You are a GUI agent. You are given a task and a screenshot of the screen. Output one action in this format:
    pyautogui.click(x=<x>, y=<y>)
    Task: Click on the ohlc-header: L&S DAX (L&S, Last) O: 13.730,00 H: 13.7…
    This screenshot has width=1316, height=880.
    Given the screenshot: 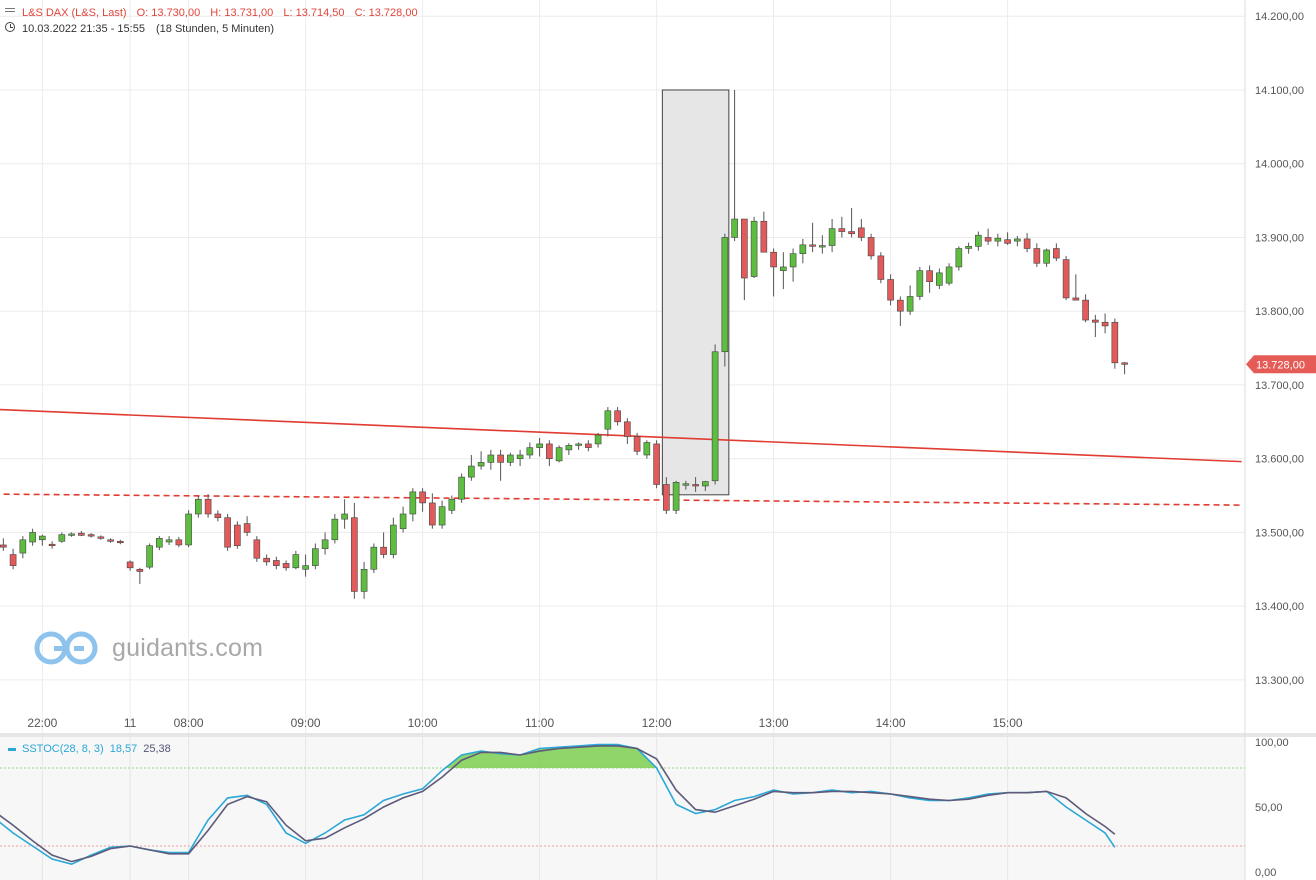 What is the action you would take?
    pyautogui.click(x=223, y=13)
    